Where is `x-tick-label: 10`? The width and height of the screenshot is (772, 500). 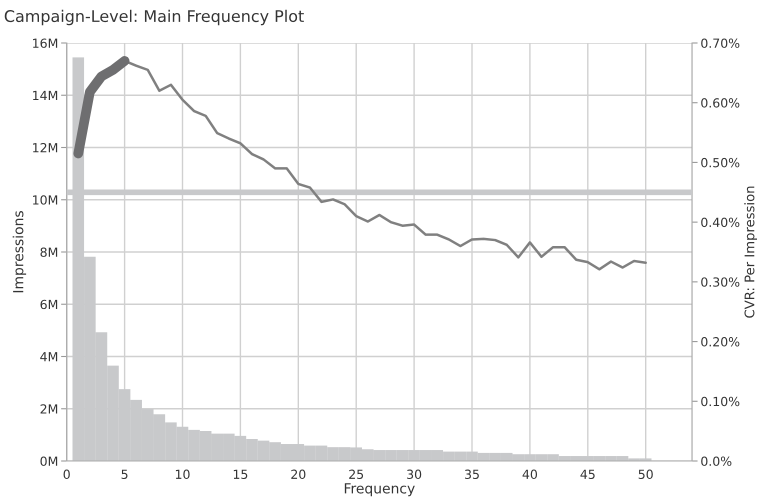 x-tick-label: 10 is located at coordinates (183, 475).